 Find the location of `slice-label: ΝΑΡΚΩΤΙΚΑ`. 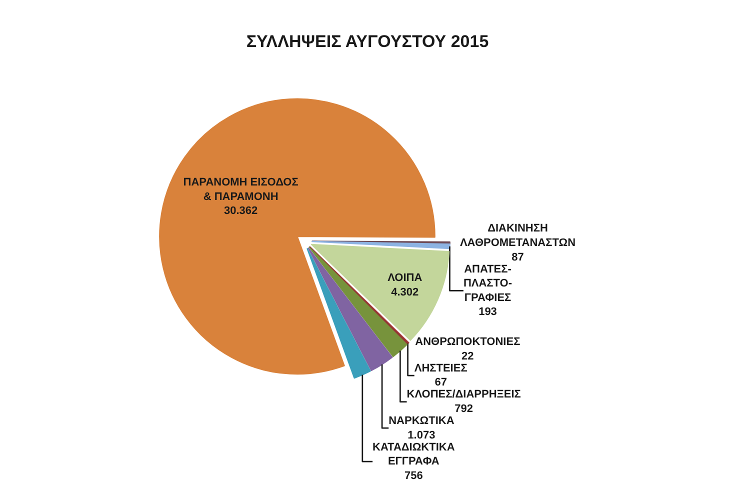

slice-label: ΝΑΡΚΩΤΙΚΑ is located at coordinates (421, 420).